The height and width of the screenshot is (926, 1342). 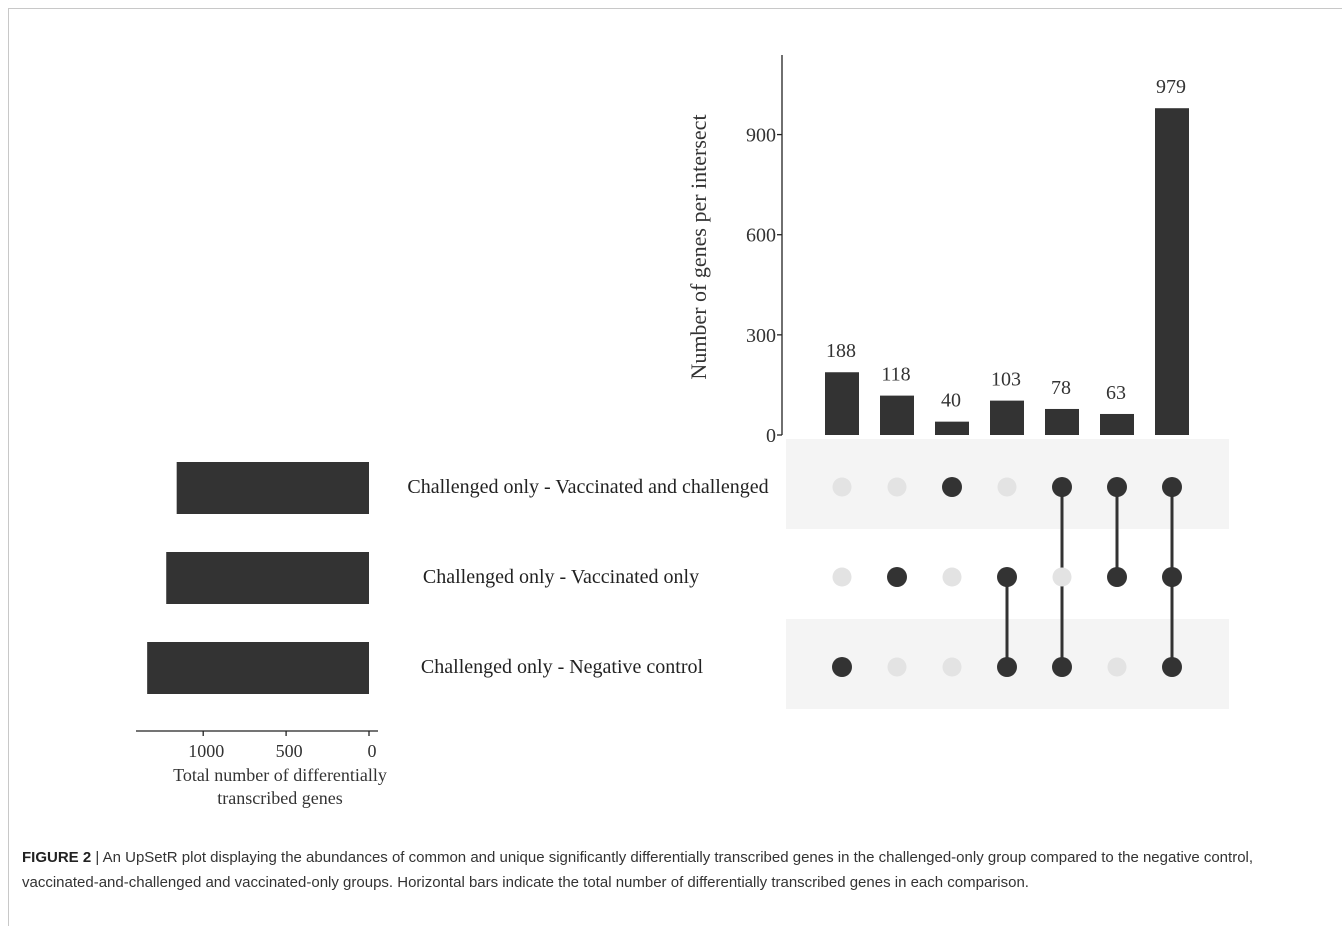 I want to click on intersect-bar-label: 103, so click(x=1006, y=380).